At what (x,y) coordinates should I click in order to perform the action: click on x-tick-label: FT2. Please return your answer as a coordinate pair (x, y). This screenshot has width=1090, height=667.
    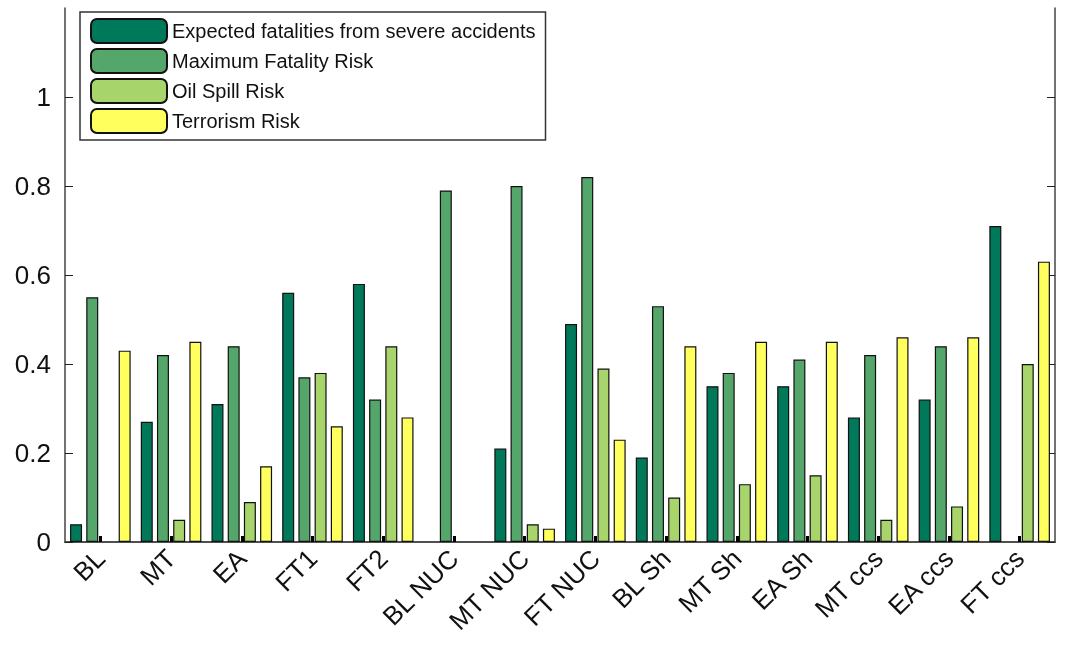
    Looking at the image, I should click on (366, 570).